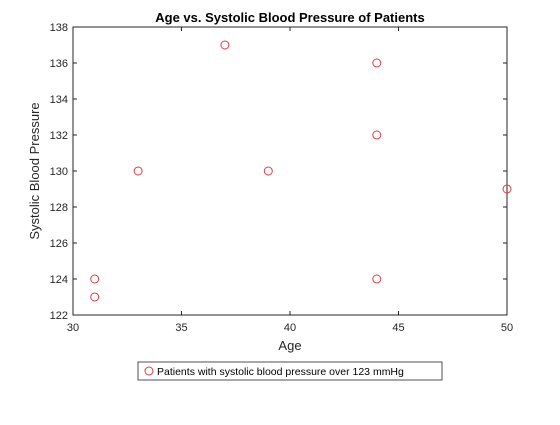  I want to click on legend-marker-circle-icon, so click(149, 371).